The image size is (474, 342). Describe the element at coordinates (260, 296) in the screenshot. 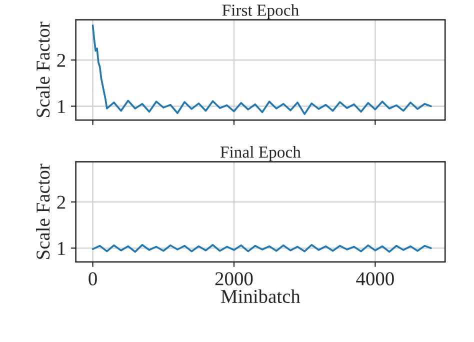

I see `x-axis-title: Minibatch` at that location.